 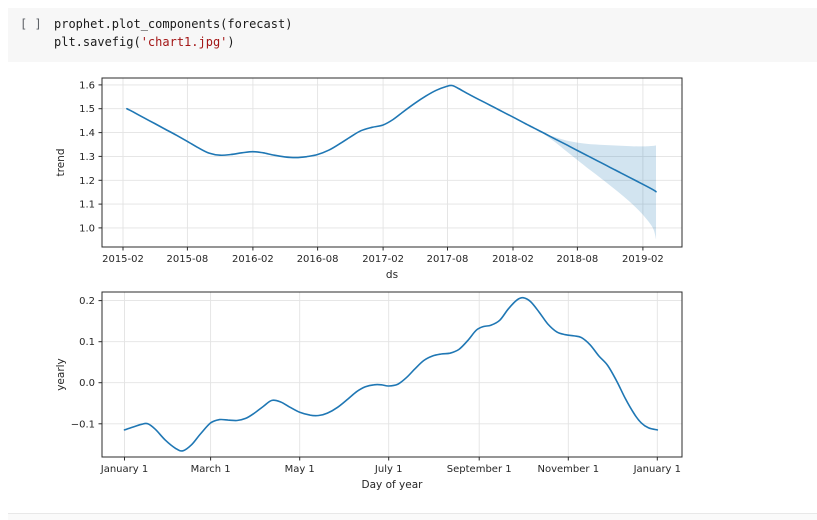 What do you see at coordinates (392, 275) in the screenshot?
I see `x-axis-label: ds` at bounding box center [392, 275].